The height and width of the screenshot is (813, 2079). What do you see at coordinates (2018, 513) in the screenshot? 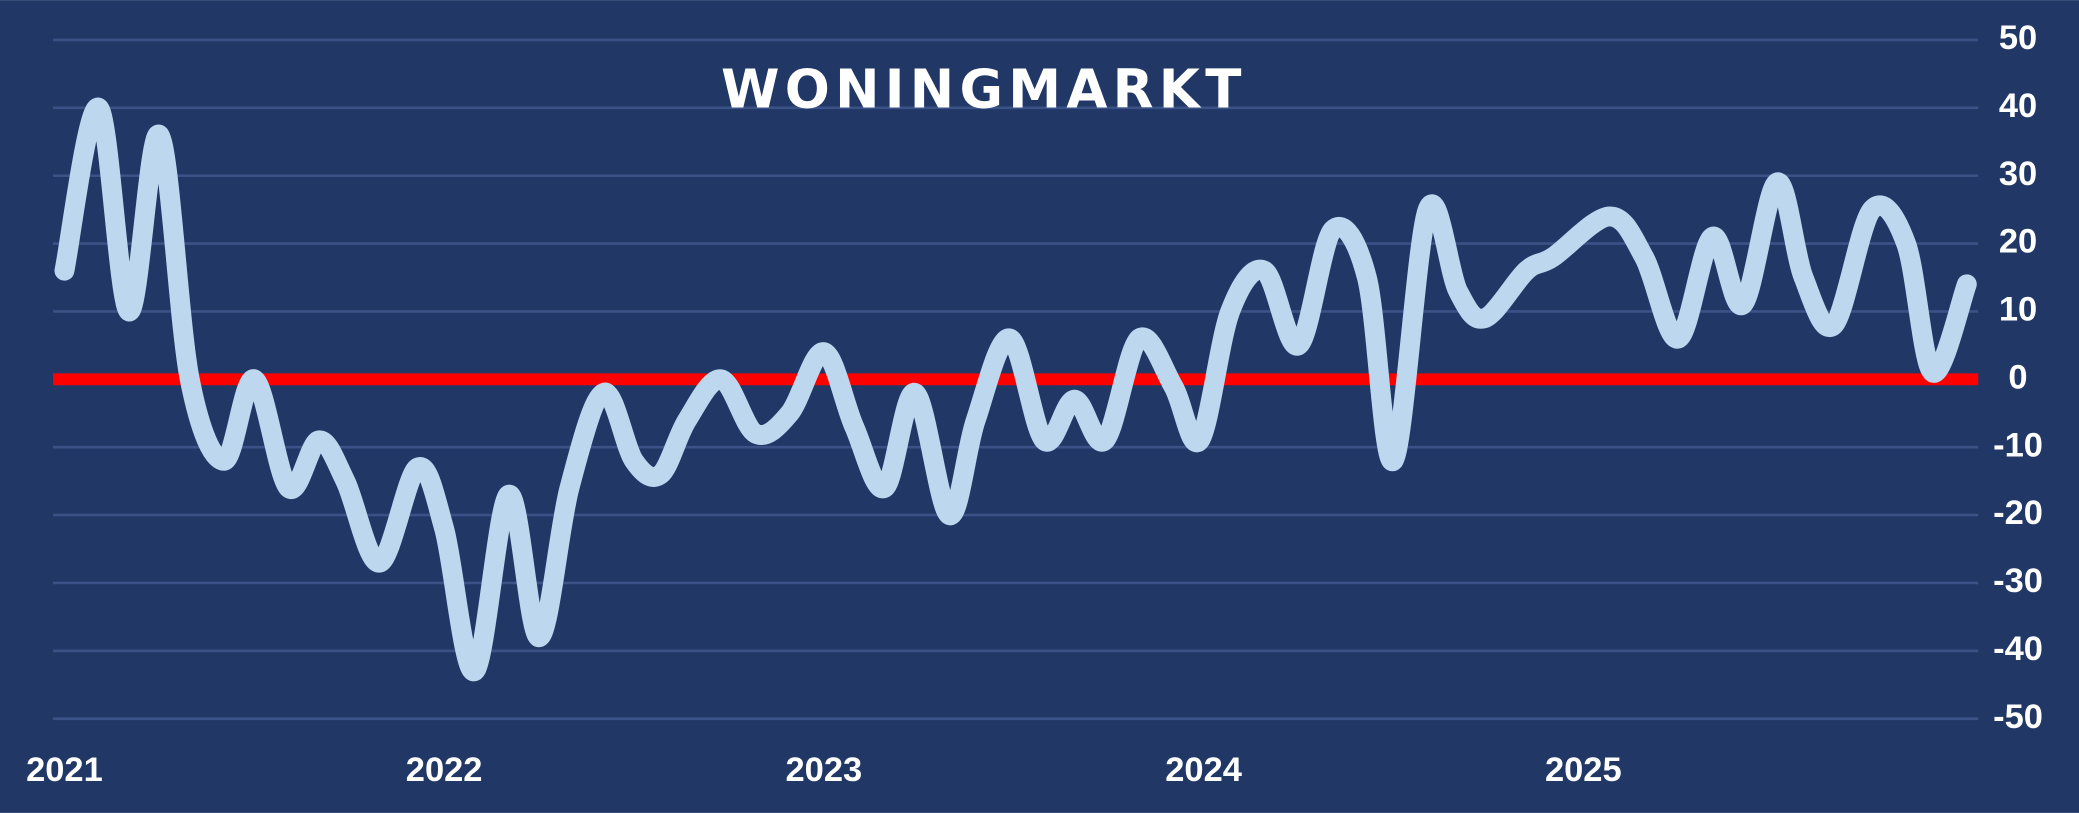
I see `y-tick-label: -20` at bounding box center [2018, 513].